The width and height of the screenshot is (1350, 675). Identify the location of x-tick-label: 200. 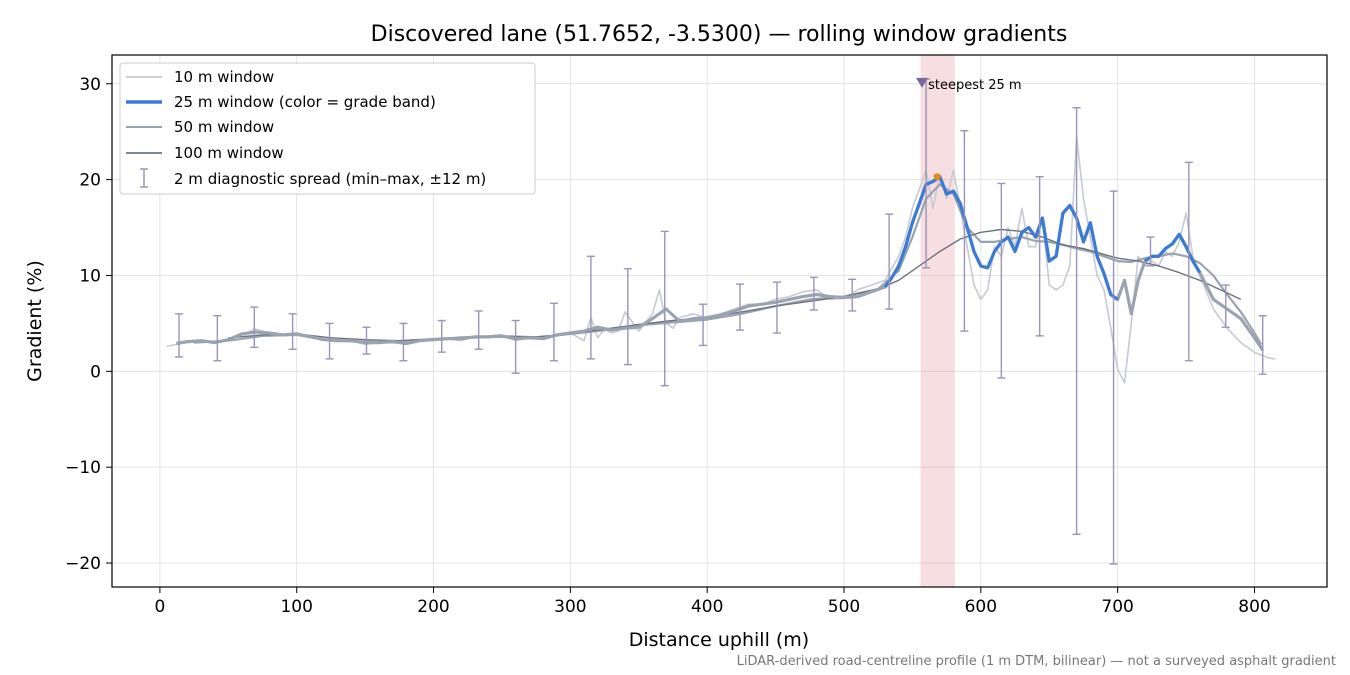
(433, 607).